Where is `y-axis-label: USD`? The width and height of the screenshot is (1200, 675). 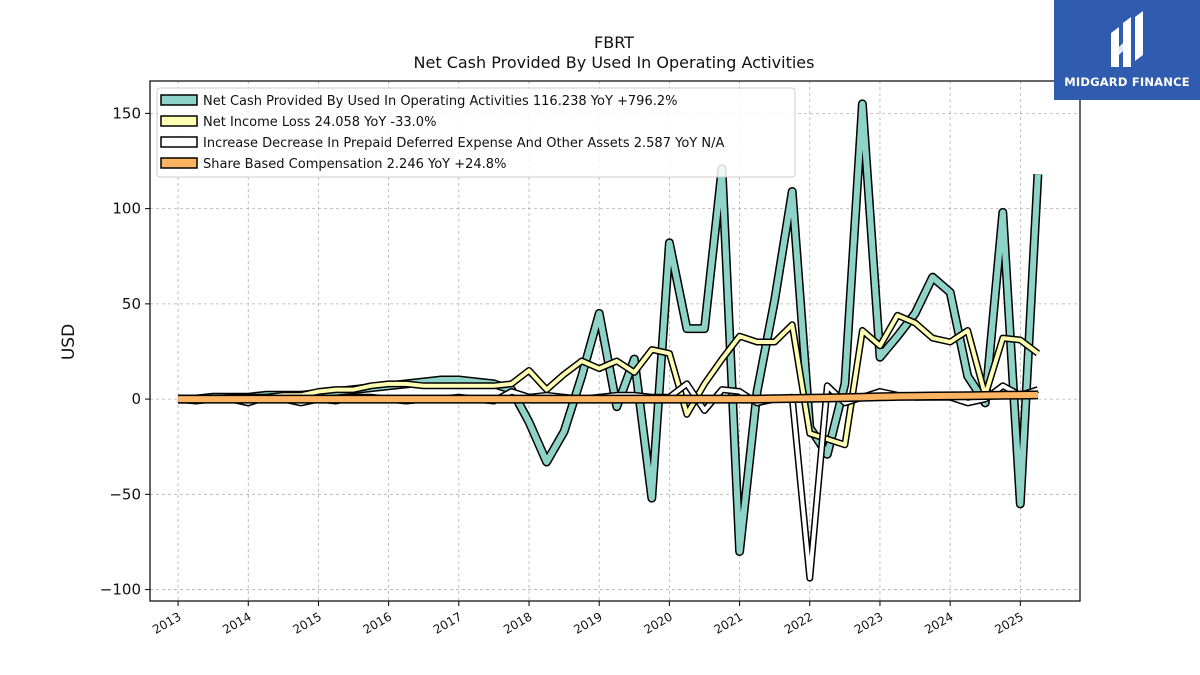
y-axis-label: USD is located at coordinates (69, 342).